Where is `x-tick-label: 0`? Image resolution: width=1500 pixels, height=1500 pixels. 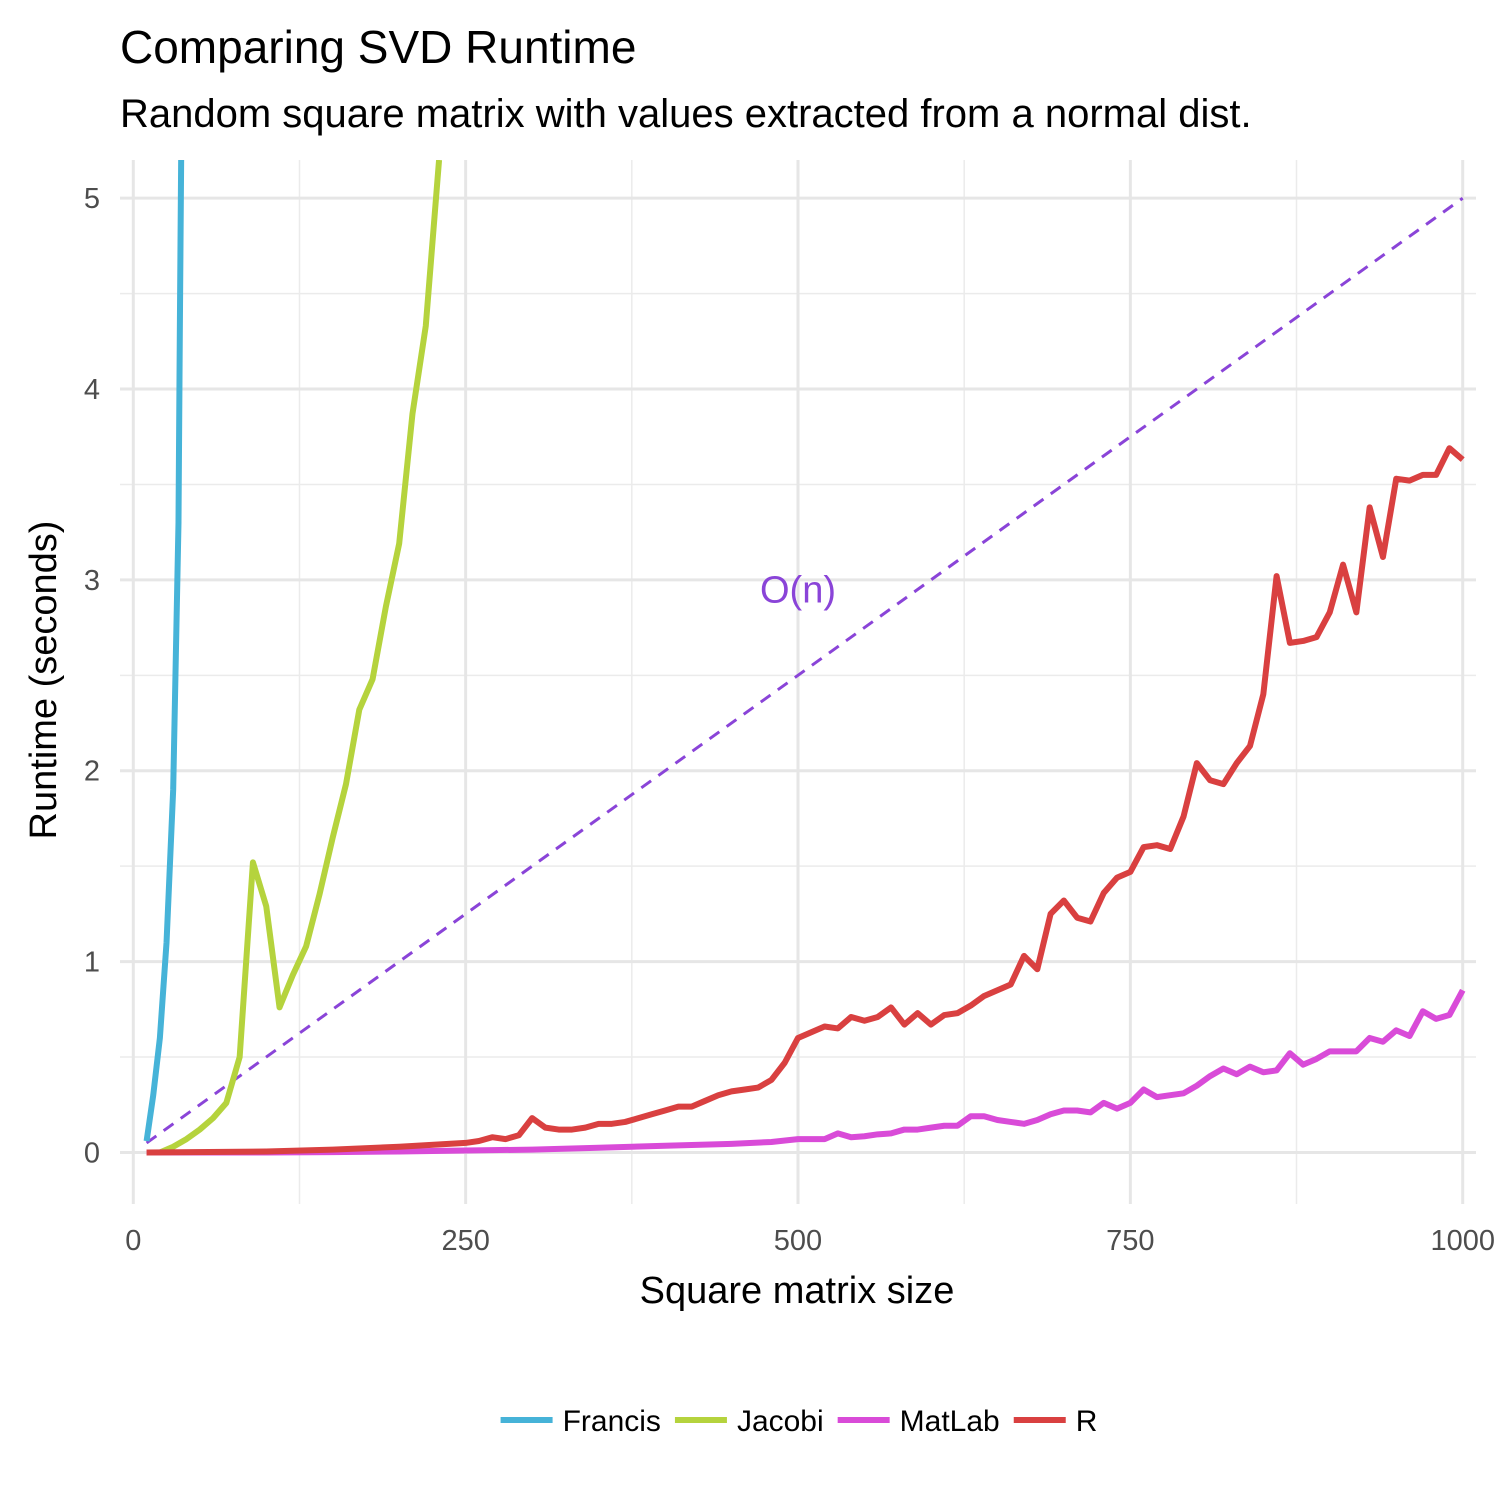
x-tick-label: 0 is located at coordinates (133, 1241).